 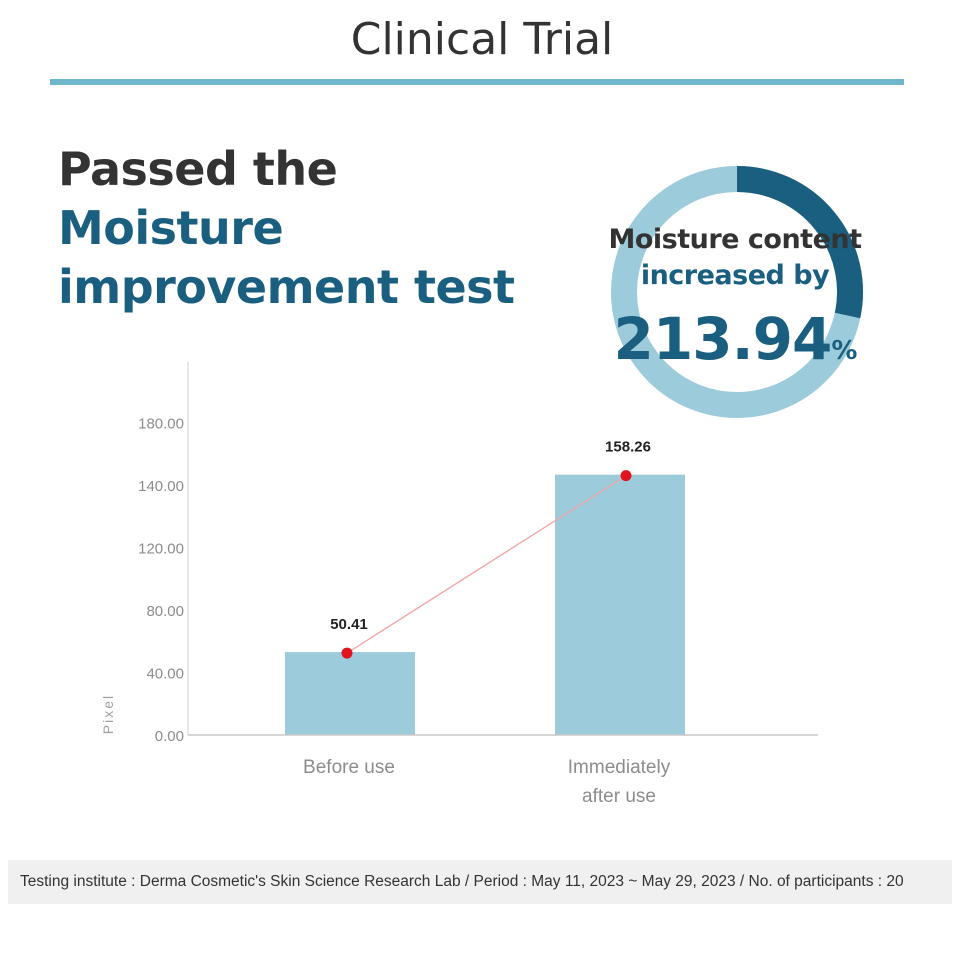 What do you see at coordinates (286, 287) in the screenshot?
I see `headline-line-3: improvement test` at bounding box center [286, 287].